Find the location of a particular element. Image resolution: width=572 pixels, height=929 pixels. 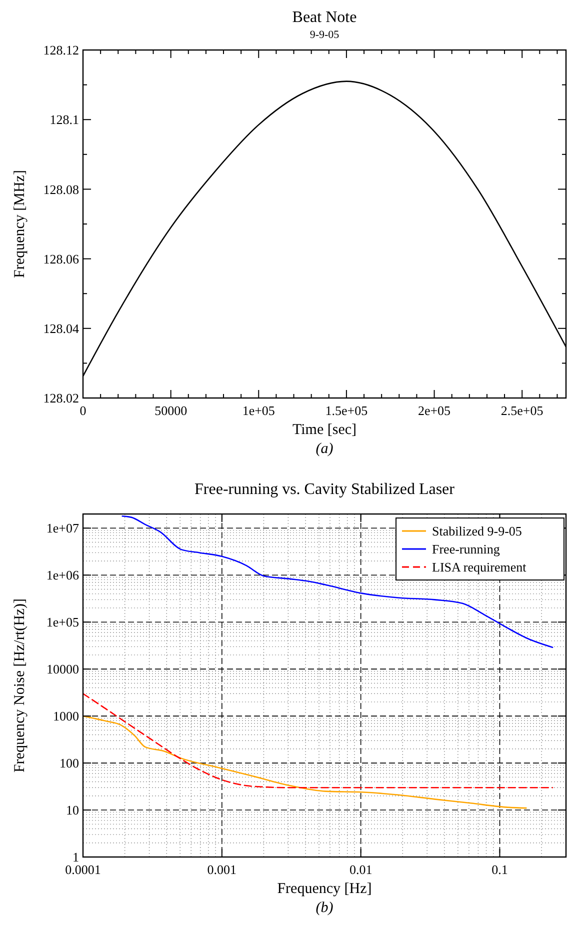

y-tick-label: 128.12 is located at coordinates (61, 50).